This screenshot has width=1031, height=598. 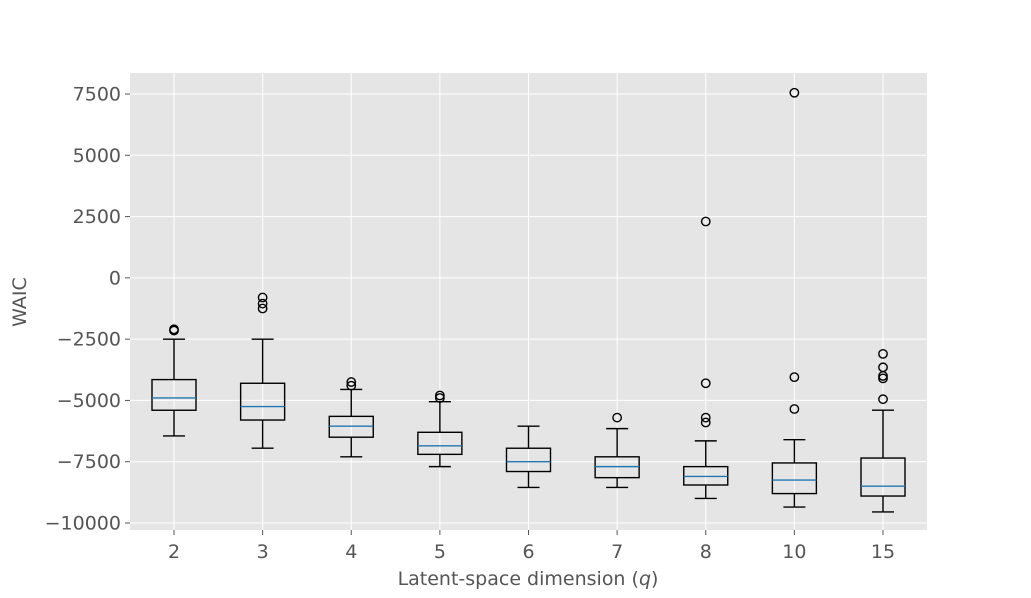 What do you see at coordinates (89, 340) in the screenshot?
I see `y-tick-label: −2500` at bounding box center [89, 340].